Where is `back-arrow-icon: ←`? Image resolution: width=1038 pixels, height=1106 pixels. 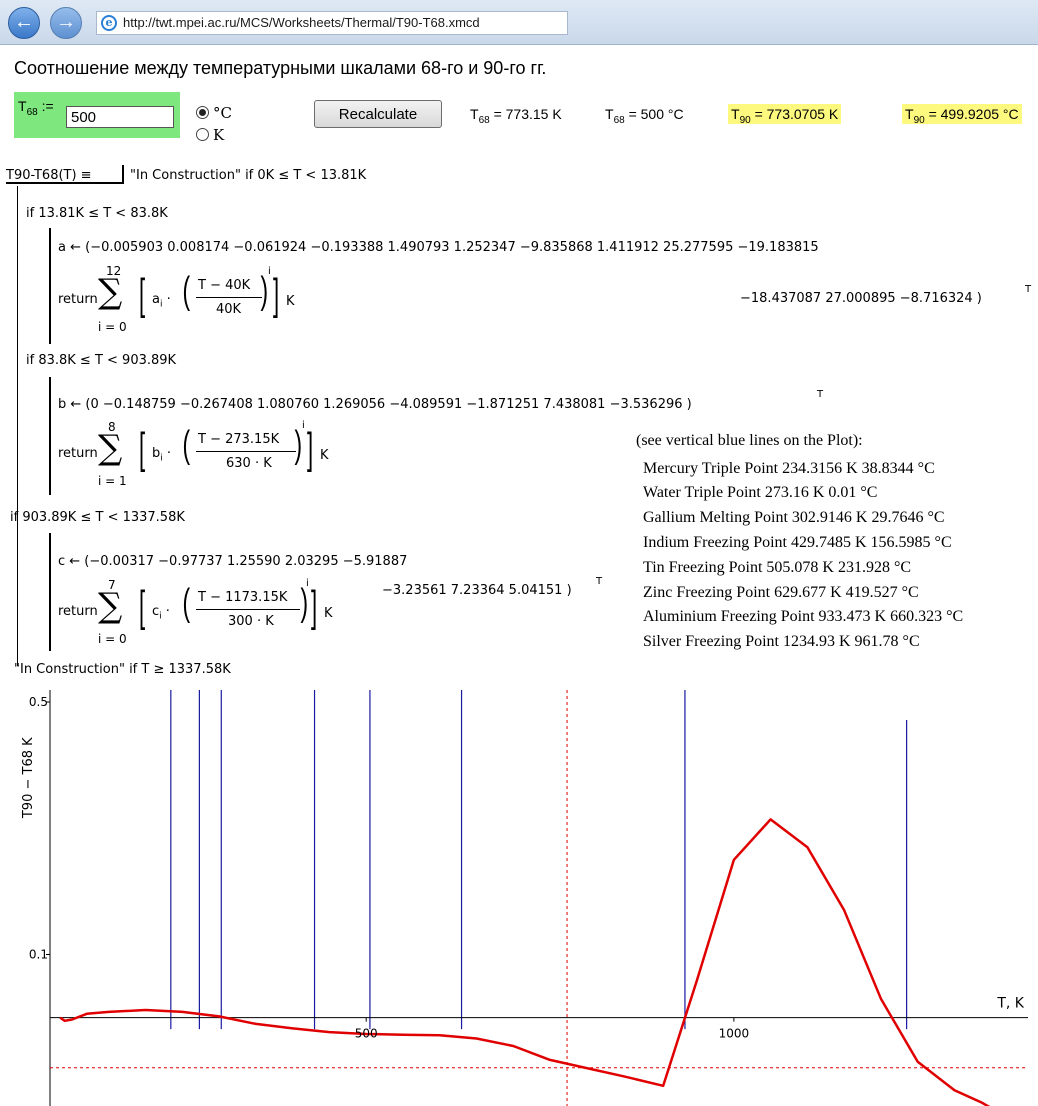 back-arrow-icon: ← is located at coordinates (24, 23).